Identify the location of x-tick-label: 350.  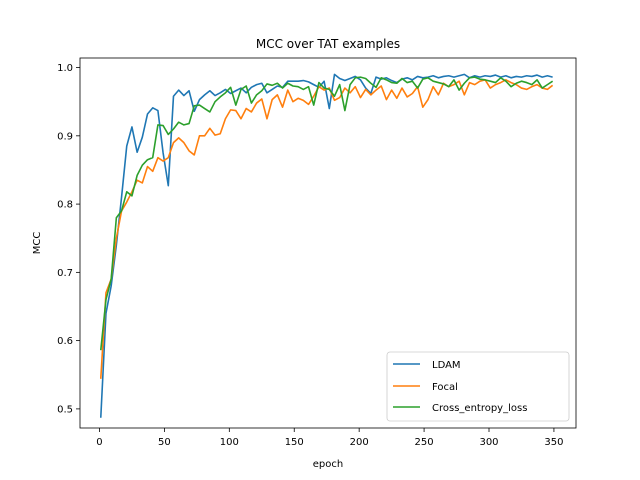
(553, 442).